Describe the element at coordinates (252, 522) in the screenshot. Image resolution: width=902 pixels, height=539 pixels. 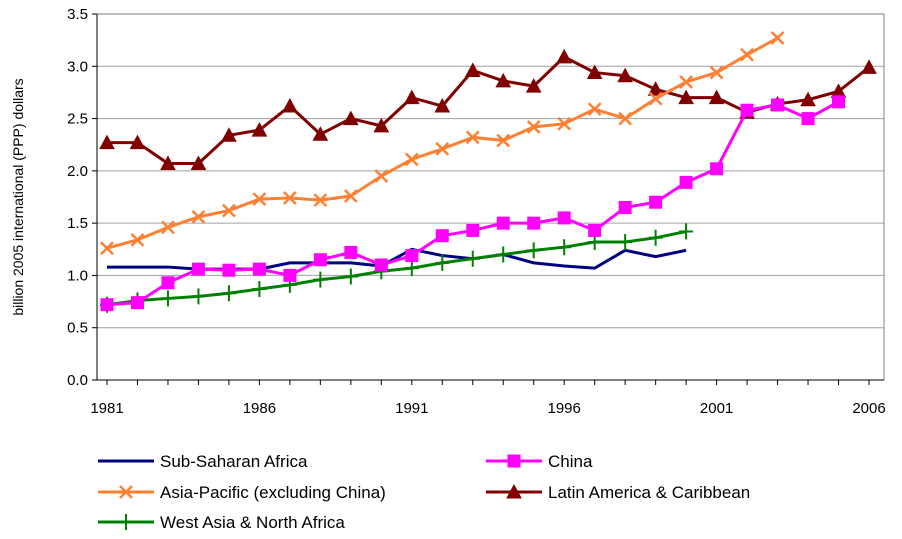
I see `legend-label: West Asia & North Africa` at that location.